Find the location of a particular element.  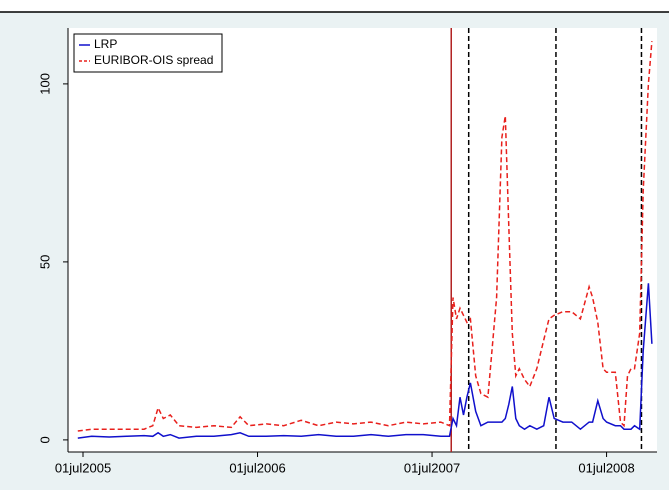

legend-box is located at coordinates (148, 53).